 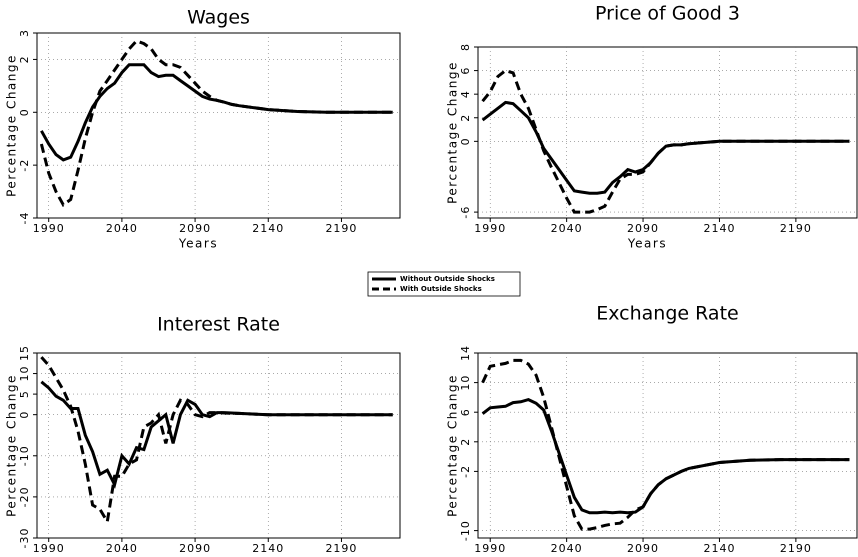 I want to click on chart-title: Interest Rate, so click(x=218, y=325).